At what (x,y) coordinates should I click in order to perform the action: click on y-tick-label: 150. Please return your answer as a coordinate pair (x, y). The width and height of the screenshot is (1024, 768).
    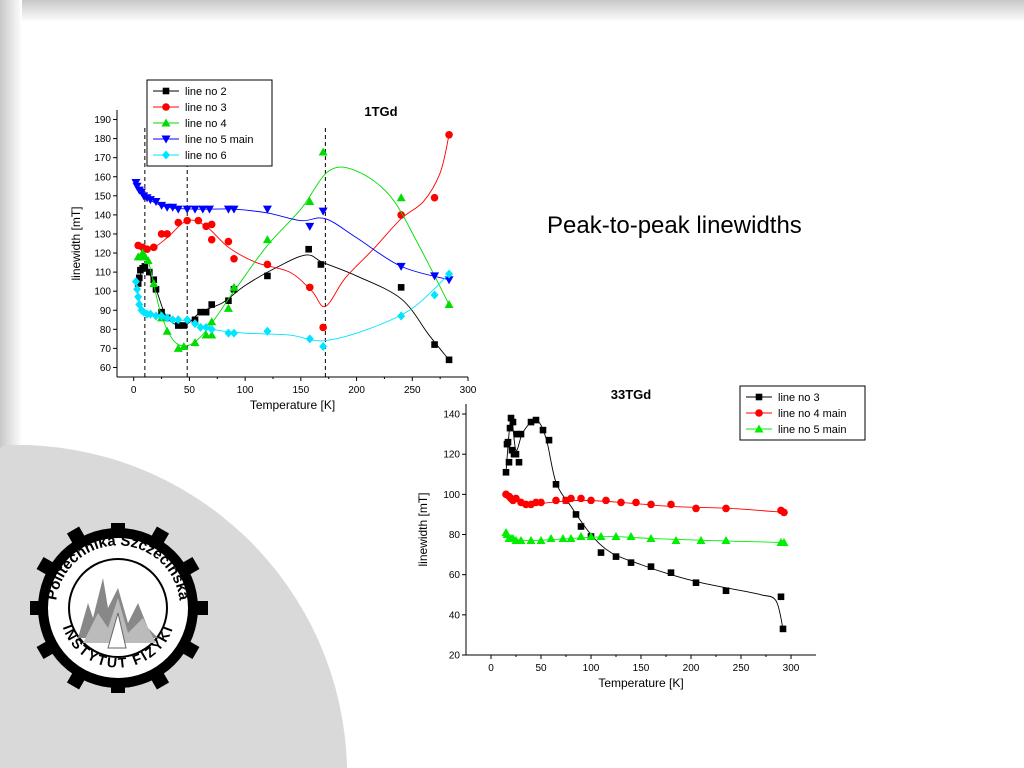
    Looking at the image, I should click on (102, 196).